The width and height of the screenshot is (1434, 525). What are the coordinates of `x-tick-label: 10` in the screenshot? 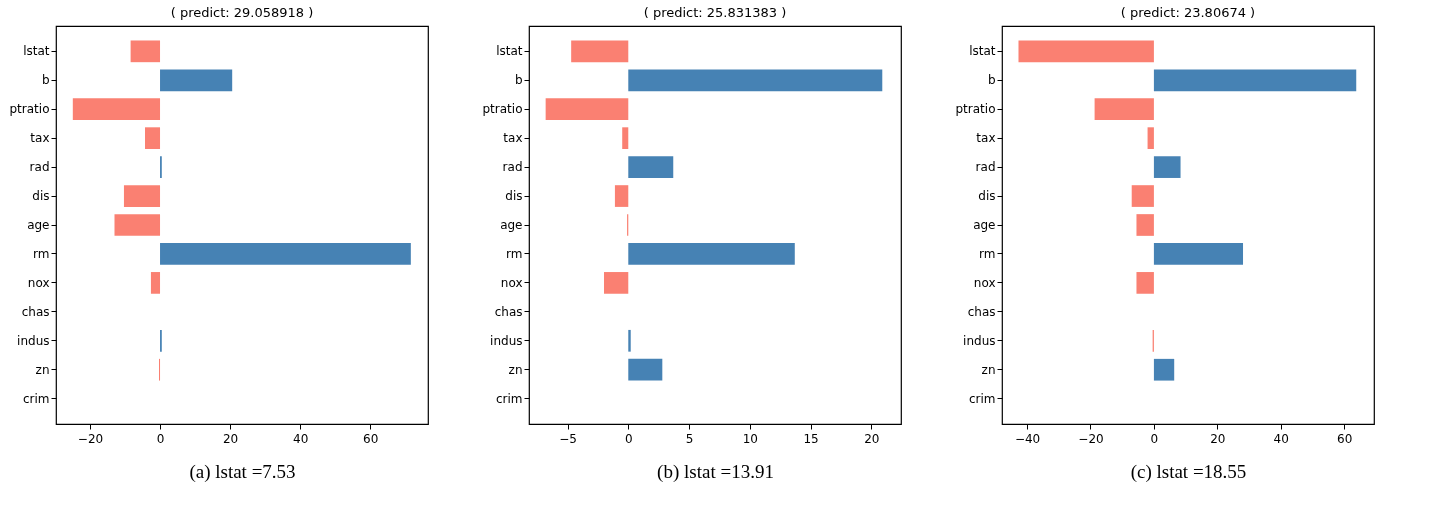 It's located at (750, 438).